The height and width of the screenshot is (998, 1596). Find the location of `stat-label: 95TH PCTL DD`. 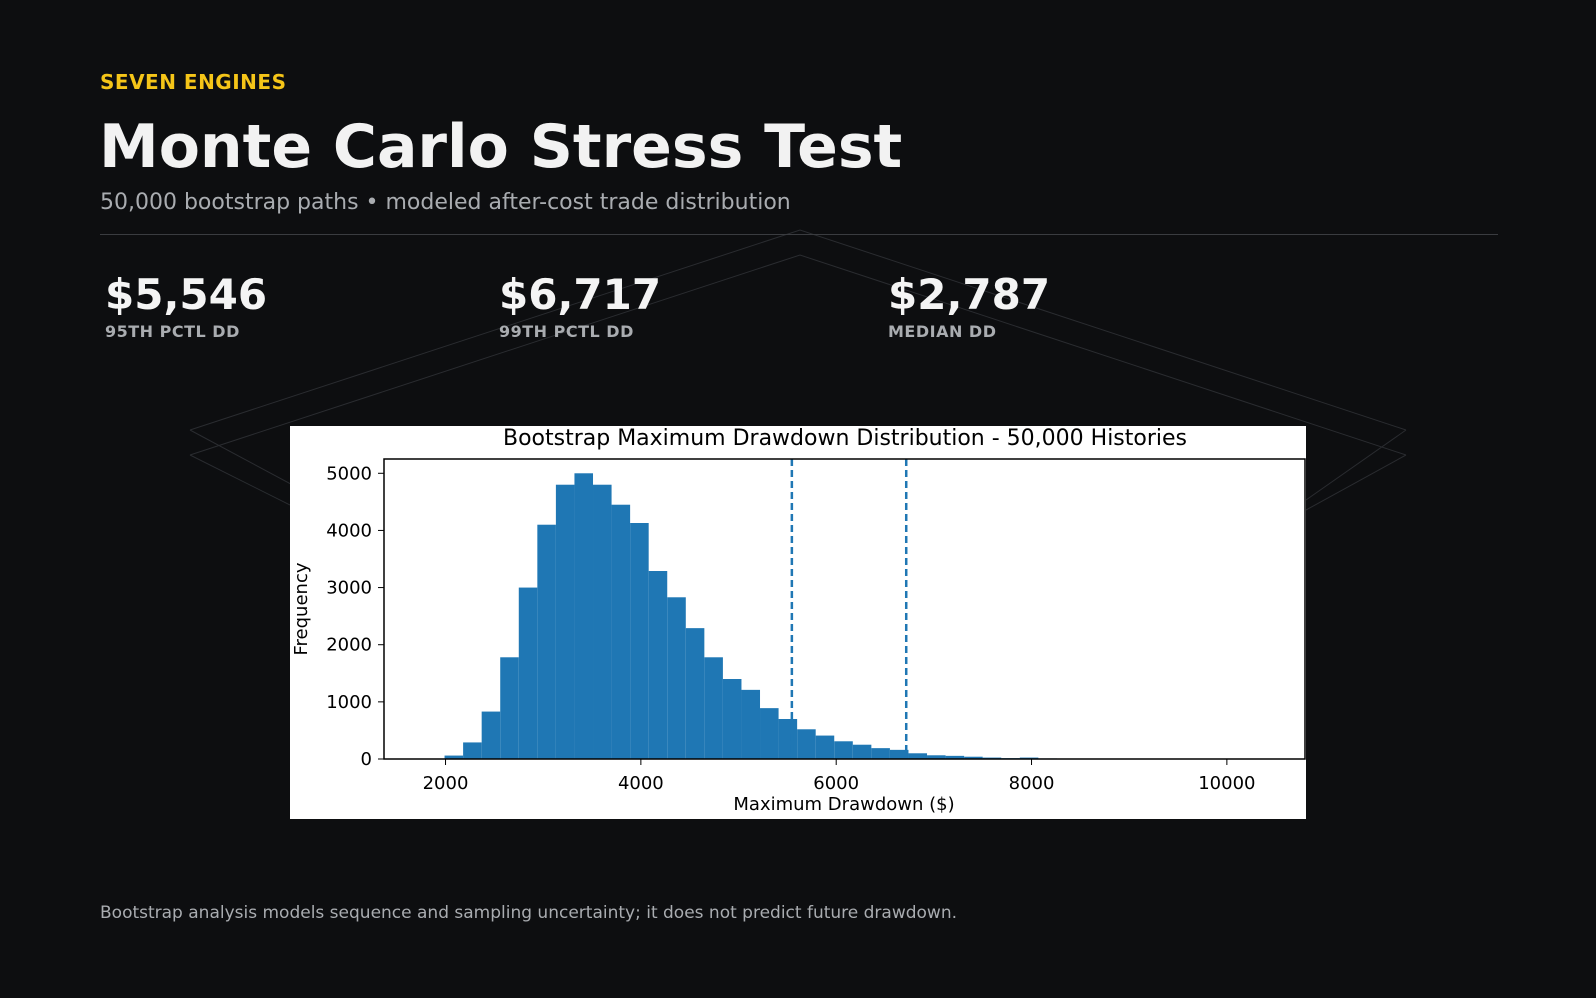

stat-label: 95TH PCTL DD is located at coordinates (172, 331).